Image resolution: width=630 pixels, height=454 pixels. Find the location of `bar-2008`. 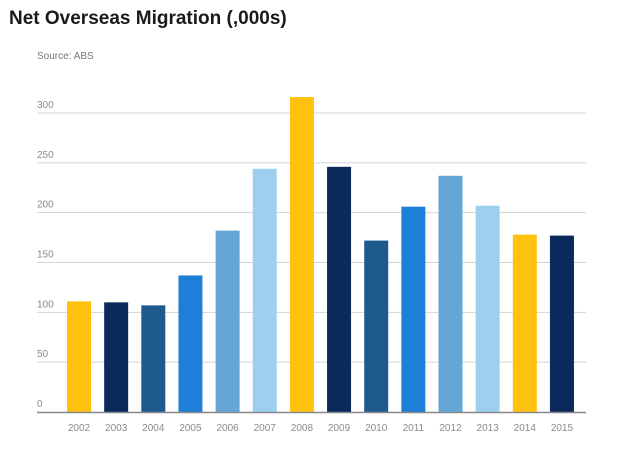

bar-2008 is located at coordinates (301, 254).